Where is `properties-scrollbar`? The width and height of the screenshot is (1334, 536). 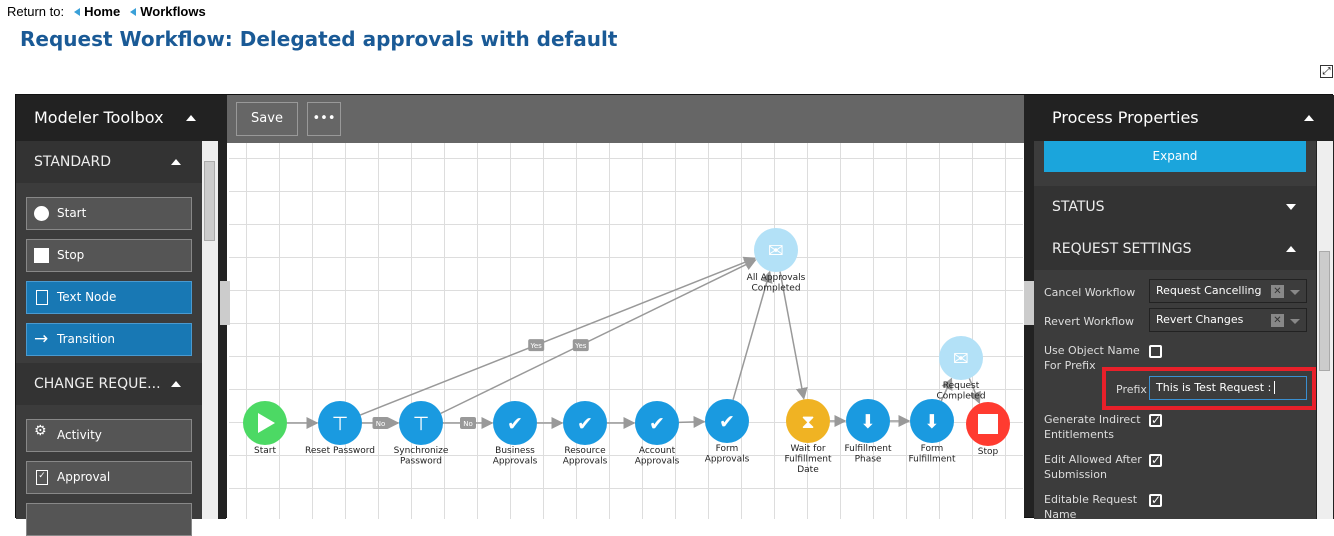
properties-scrollbar is located at coordinates (1325, 330).